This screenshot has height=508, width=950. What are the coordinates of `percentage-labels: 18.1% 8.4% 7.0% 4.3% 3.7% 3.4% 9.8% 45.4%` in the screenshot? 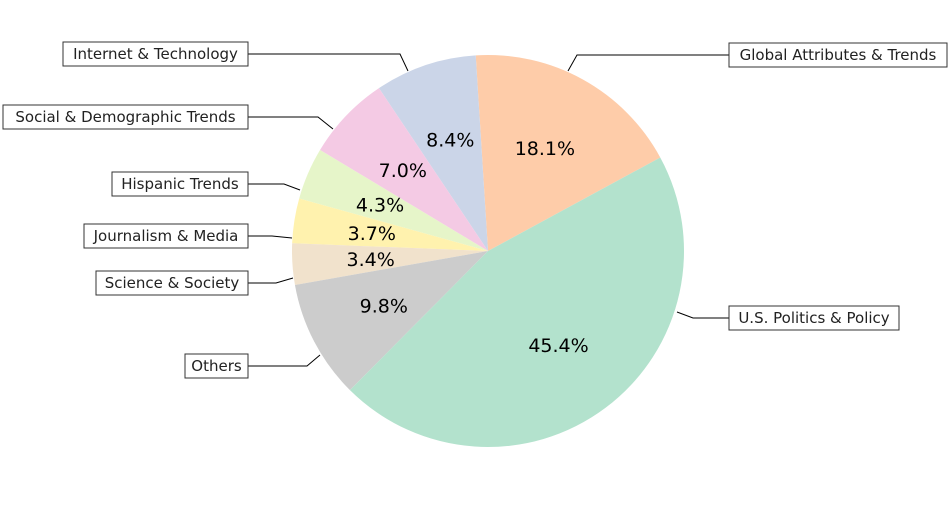 It's located at (468, 244).